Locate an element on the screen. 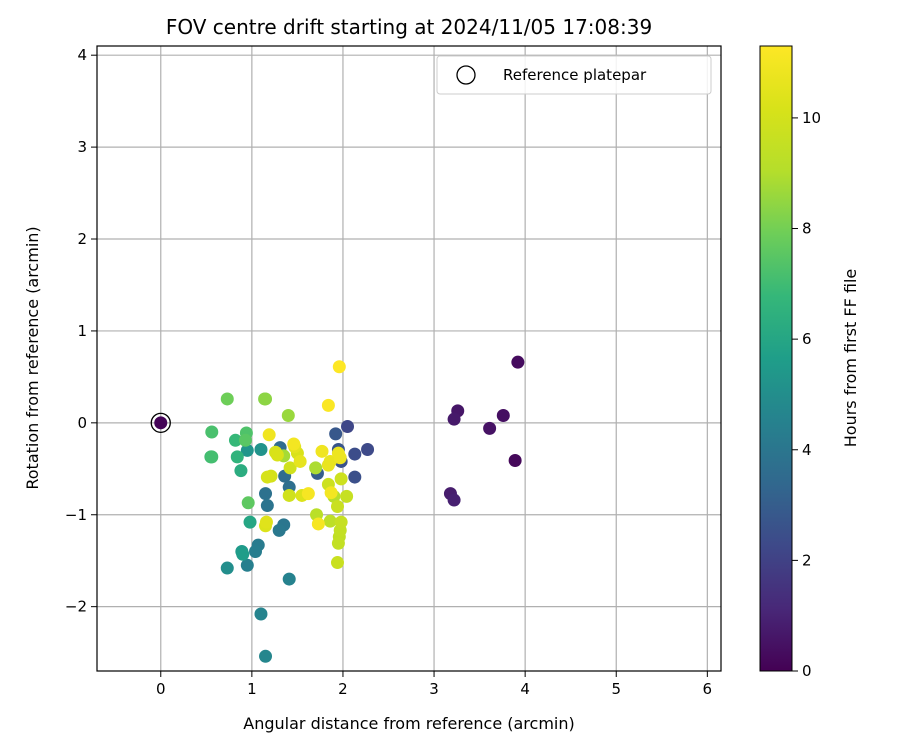 This screenshot has height=750, width=900. x-tick-label: 4 is located at coordinates (525, 689).